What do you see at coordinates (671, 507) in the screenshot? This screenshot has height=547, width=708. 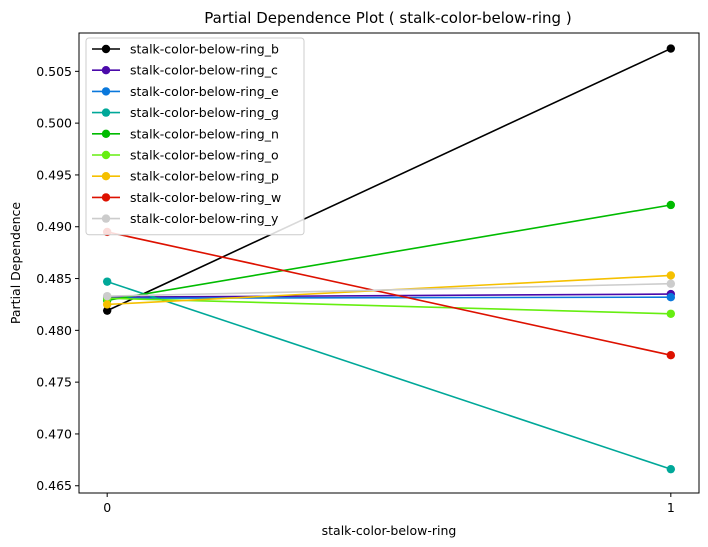 I see `x-tick-label: 1` at bounding box center [671, 507].